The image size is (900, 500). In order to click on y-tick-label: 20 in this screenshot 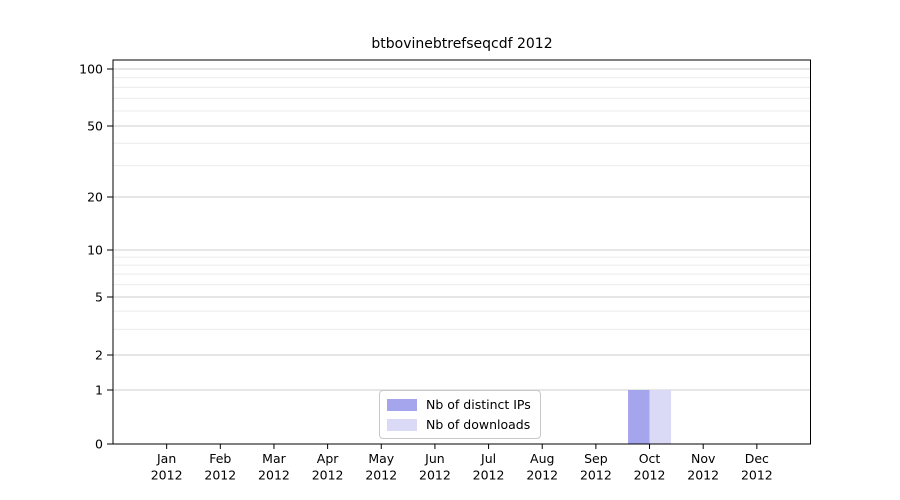, I will do `click(95, 197)`.